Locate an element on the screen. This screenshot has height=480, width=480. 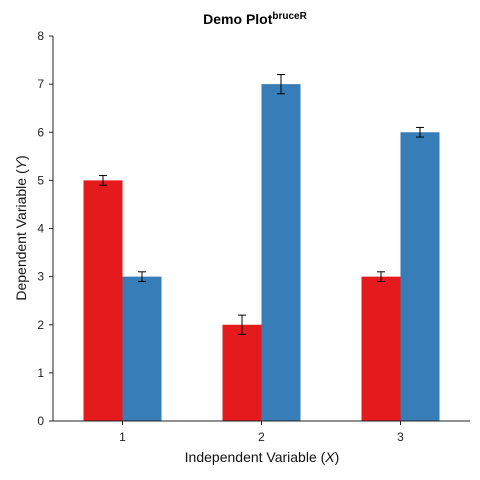
y-axis-title-prefix: Dependent Variable ( is located at coordinates (21, 235).